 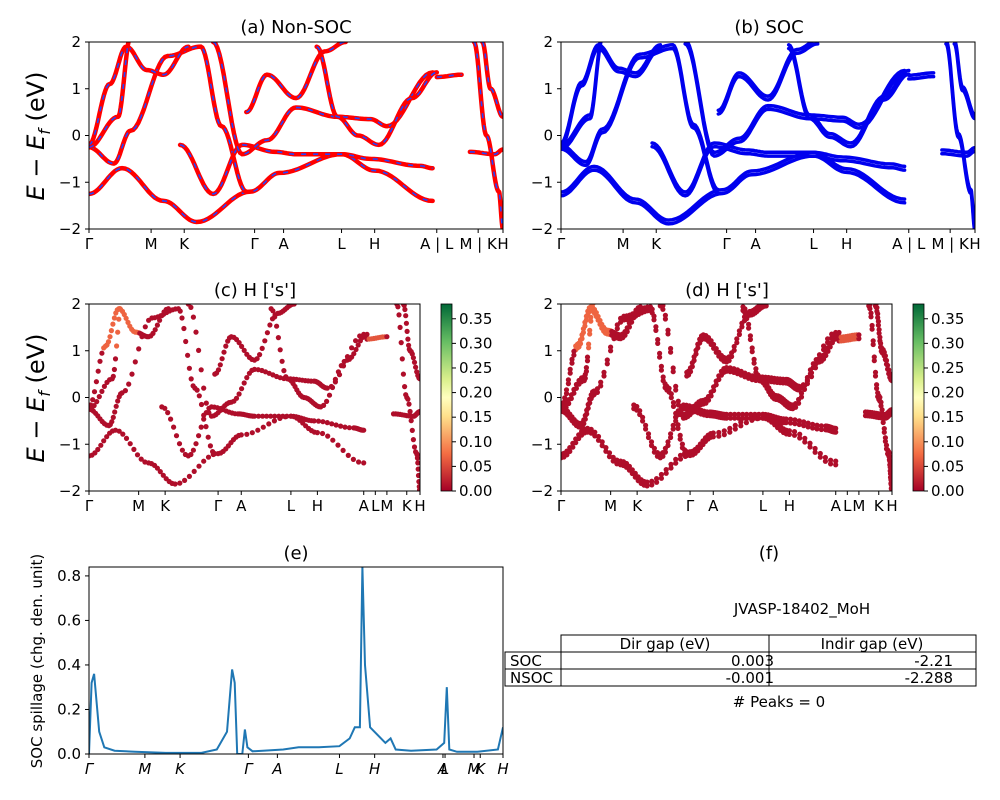 What do you see at coordinates (531, 678) in the screenshot?
I see `table-row-label: NSOC` at bounding box center [531, 678].